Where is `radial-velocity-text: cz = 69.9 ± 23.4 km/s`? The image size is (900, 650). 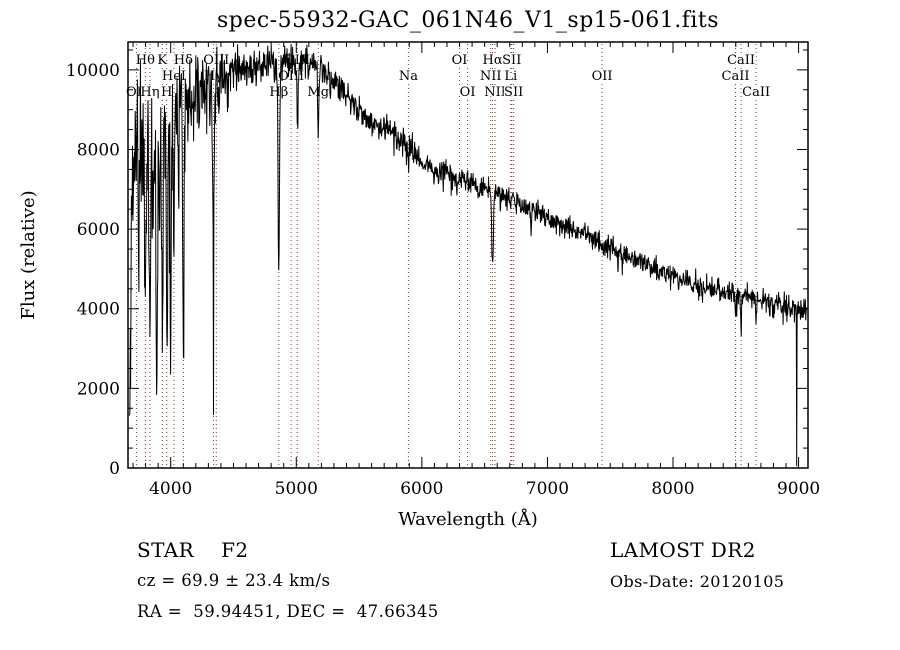 radial-velocity-text: cz = 69.9 ± 23.4 km/s is located at coordinates (234, 580).